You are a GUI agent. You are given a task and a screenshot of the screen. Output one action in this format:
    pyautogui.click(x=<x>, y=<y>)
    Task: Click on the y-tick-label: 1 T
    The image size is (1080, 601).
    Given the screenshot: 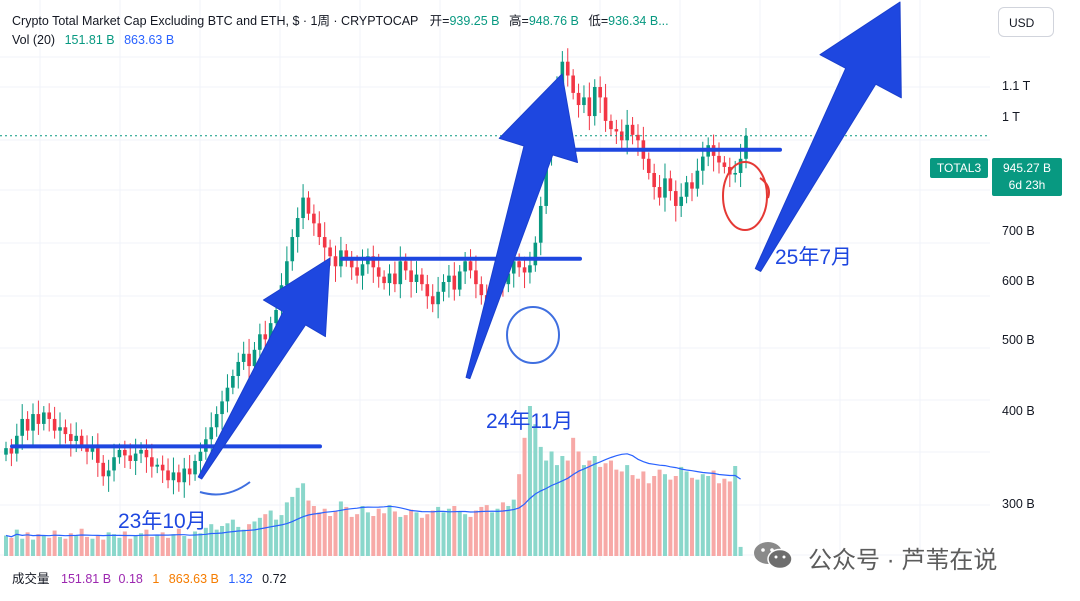 What is the action you would take?
    pyautogui.click(x=1011, y=116)
    